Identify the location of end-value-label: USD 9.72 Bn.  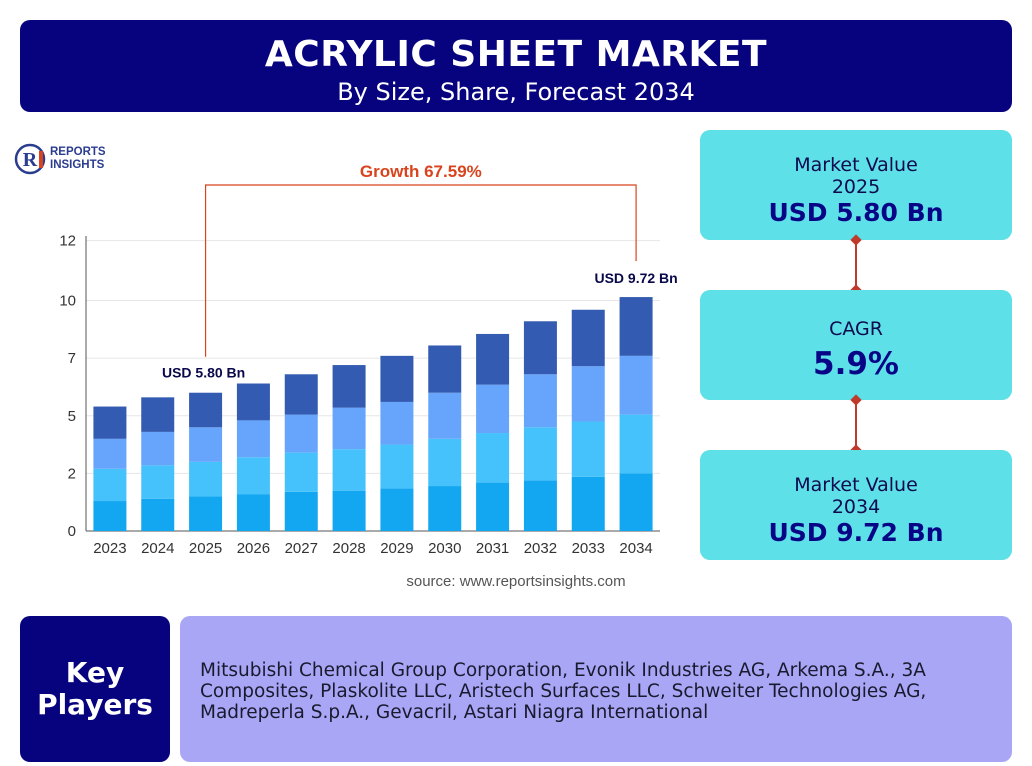
(635, 278).